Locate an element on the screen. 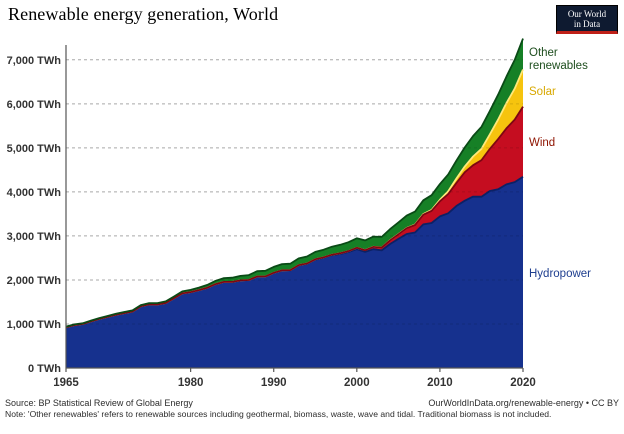 The width and height of the screenshot is (624, 434). x-tick-label-2000: 2000 is located at coordinates (357, 383).